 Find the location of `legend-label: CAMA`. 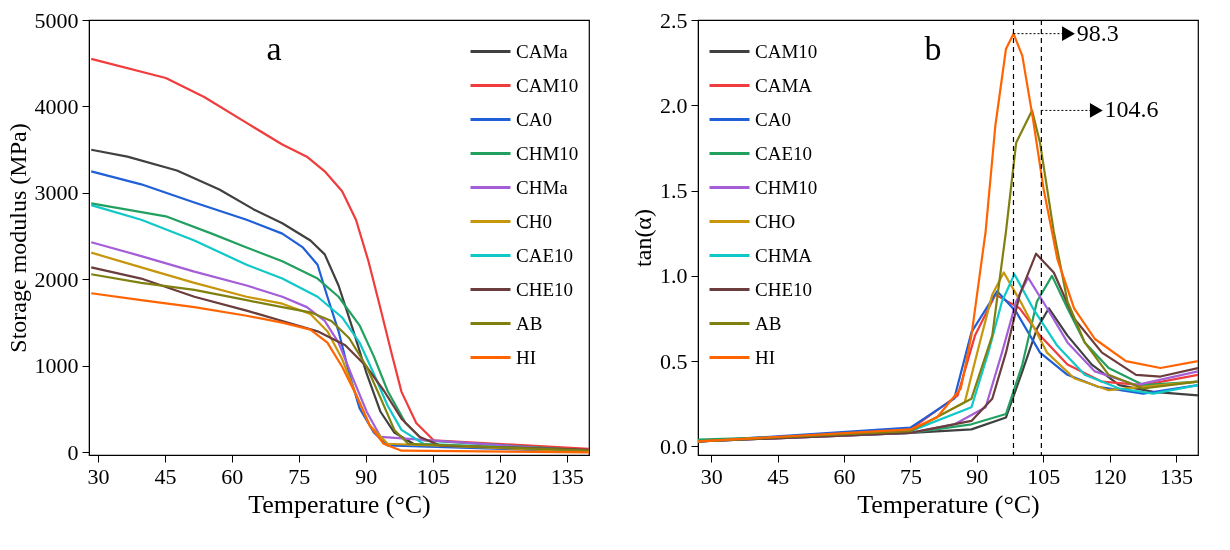

legend-label: CAMA is located at coordinates (784, 85).